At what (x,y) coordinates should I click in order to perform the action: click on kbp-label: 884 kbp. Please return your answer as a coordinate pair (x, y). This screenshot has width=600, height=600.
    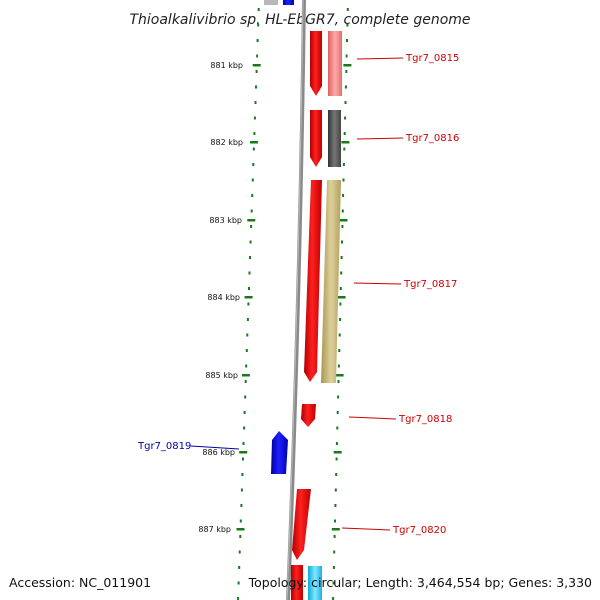
    Looking at the image, I should click on (223, 297).